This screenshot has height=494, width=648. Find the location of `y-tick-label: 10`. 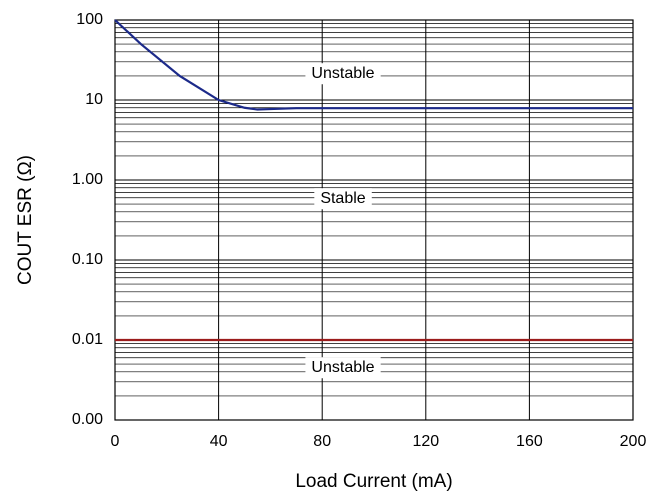

y-tick-label: 10 is located at coordinates (94, 99).